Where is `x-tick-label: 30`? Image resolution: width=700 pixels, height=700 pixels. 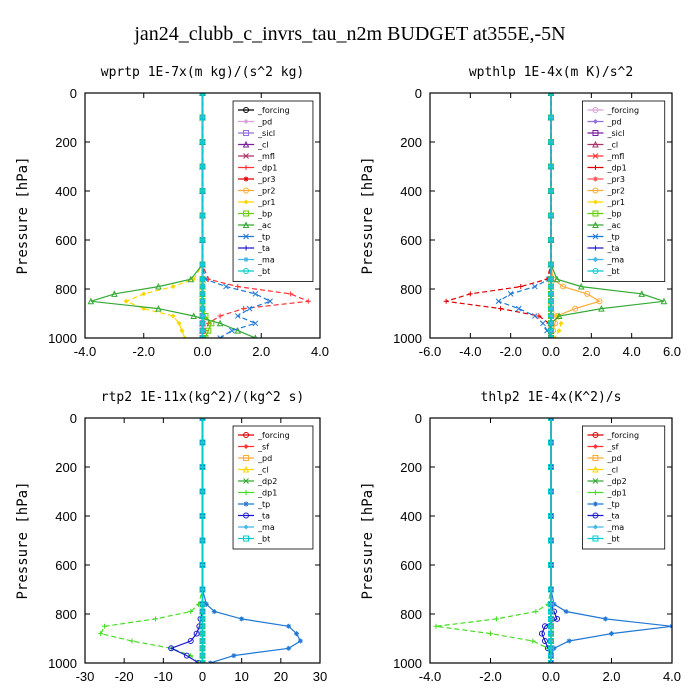 x-tick-label: 30 is located at coordinates (320, 676).